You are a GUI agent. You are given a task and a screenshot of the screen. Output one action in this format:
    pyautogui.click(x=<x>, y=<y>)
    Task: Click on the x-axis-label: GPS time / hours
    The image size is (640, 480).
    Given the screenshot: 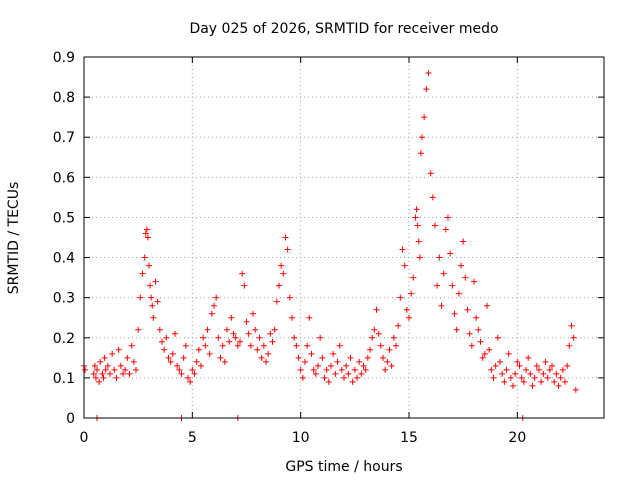 What is the action you would take?
    pyautogui.click(x=343, y=467)
    